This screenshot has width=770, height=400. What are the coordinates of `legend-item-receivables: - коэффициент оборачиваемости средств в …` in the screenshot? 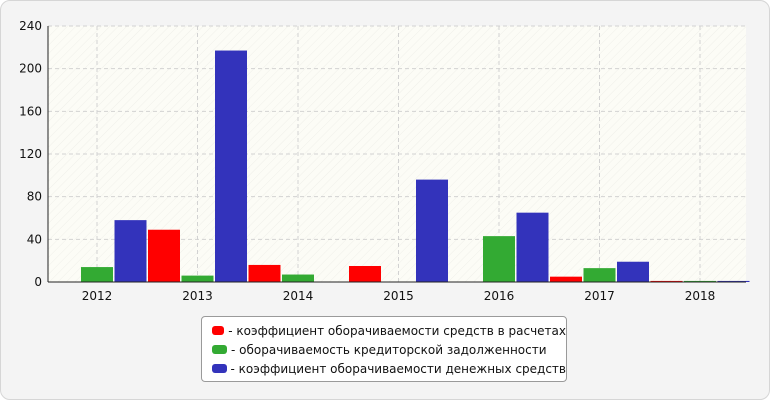 It's located at (389, 330).